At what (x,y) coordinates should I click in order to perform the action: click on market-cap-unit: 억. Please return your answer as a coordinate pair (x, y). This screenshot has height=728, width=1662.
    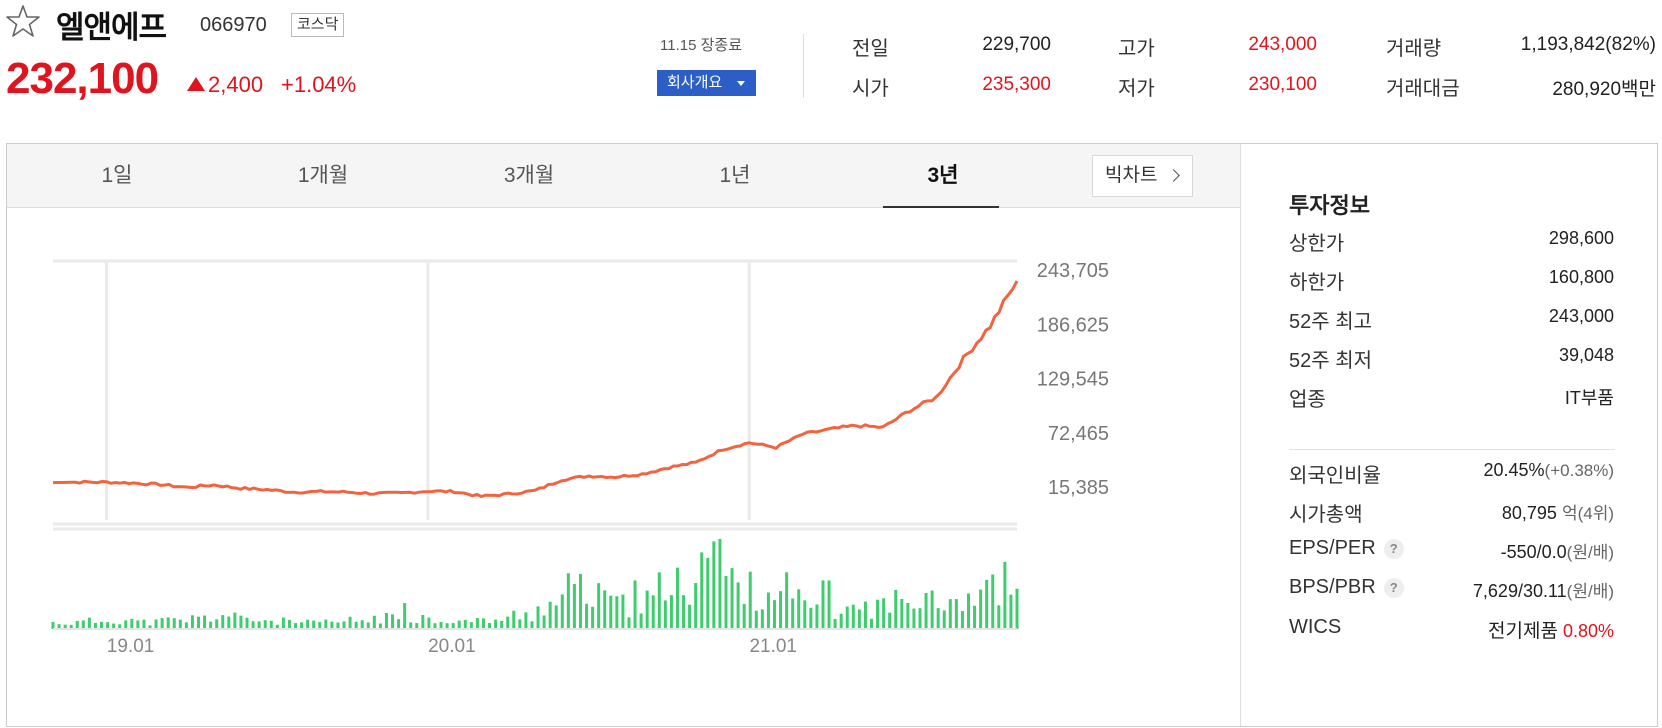
    Looking at the image, I should click on (1569, 513).